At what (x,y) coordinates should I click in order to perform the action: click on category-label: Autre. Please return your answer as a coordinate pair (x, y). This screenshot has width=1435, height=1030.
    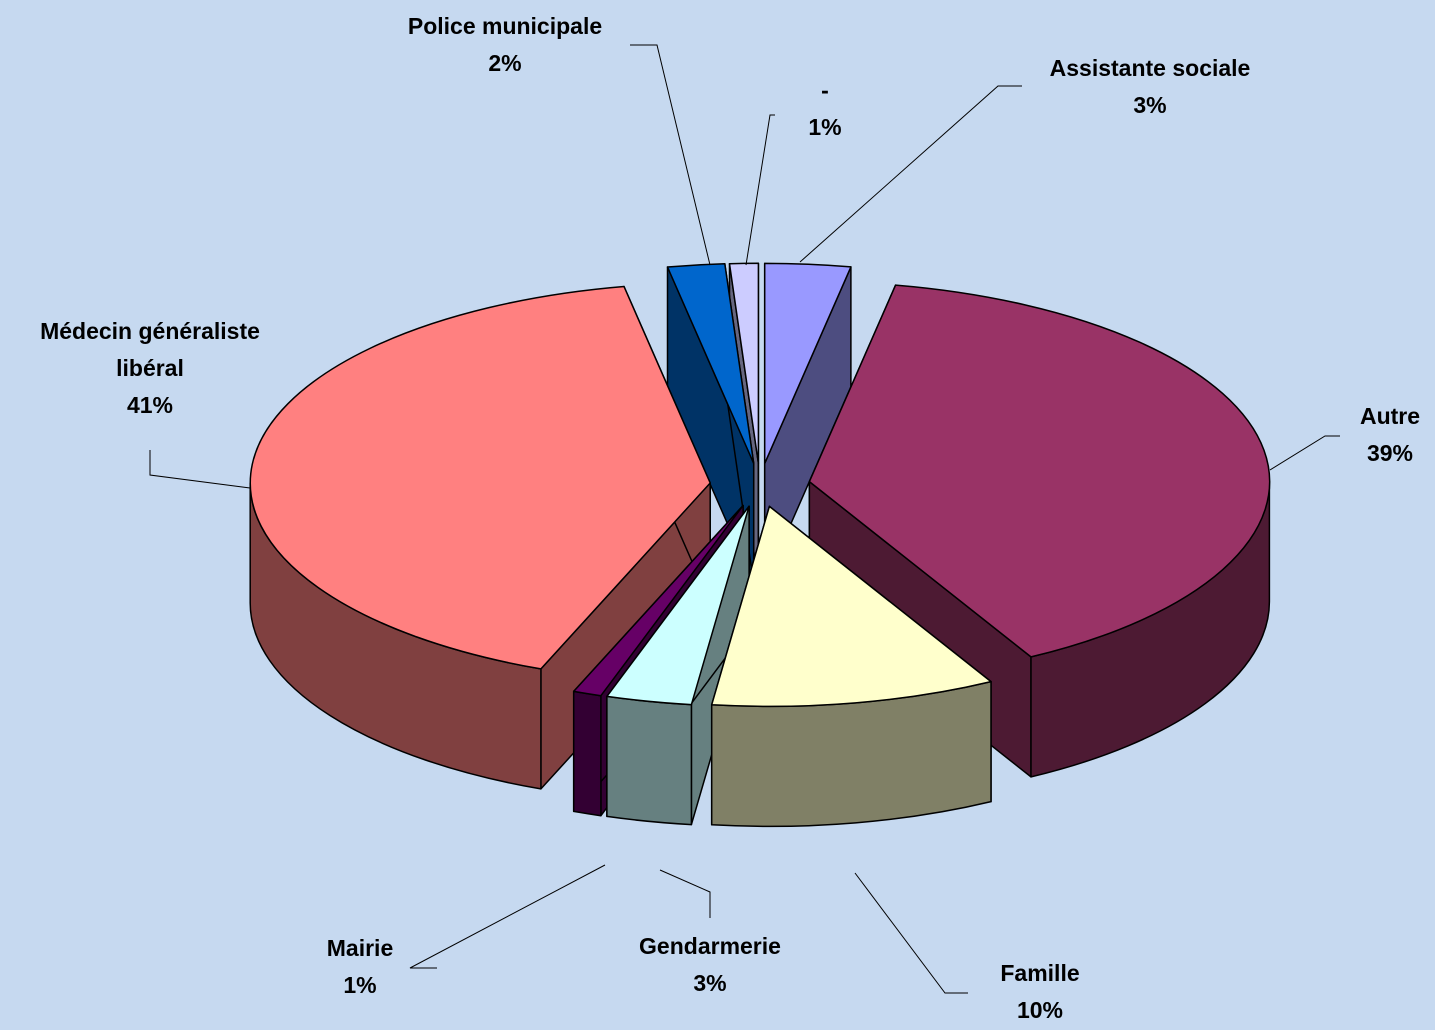
    Looking at the image, I should click on (1390, 416).